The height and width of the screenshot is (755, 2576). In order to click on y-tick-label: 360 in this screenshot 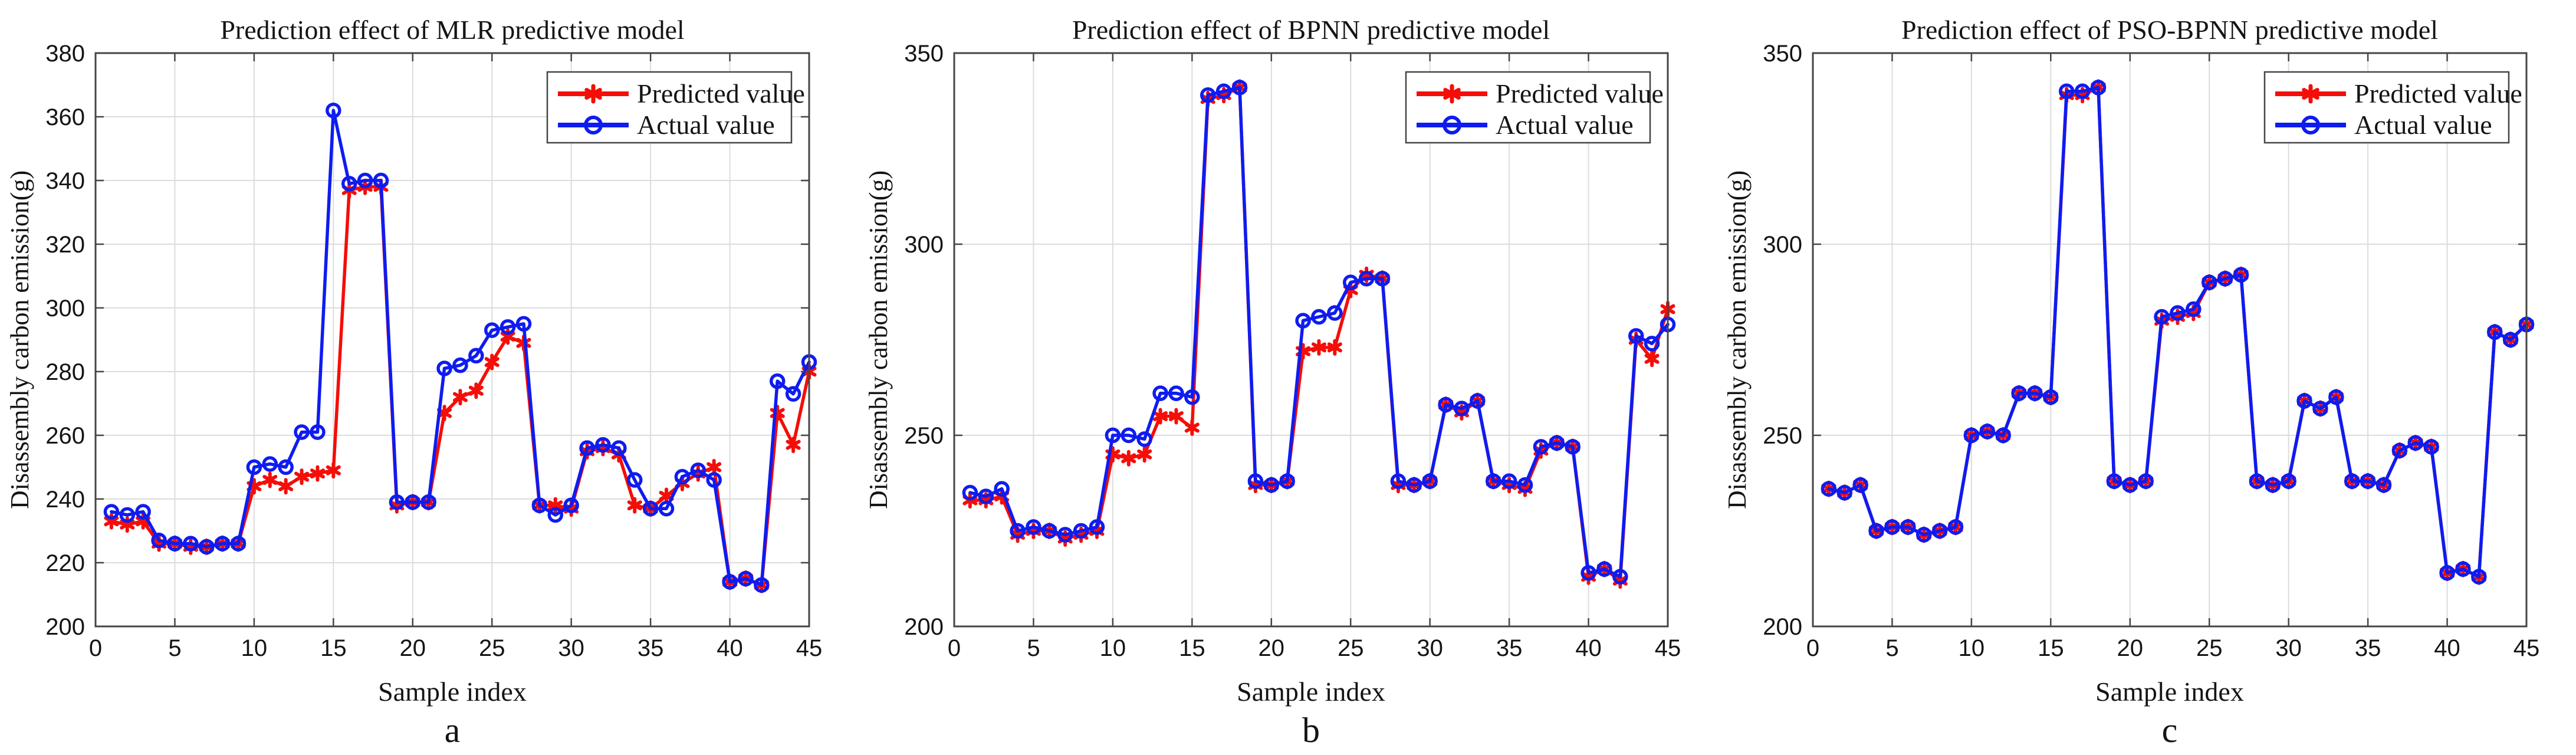, I will do `click(65, 117)`.